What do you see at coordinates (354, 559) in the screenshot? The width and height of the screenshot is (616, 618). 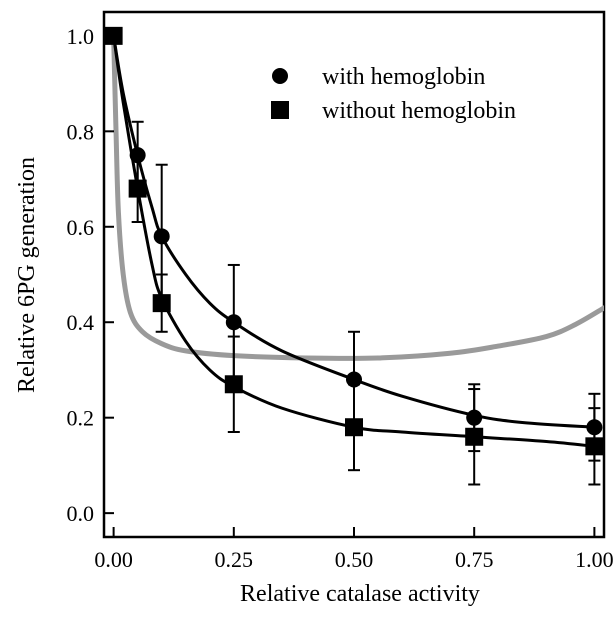 I see `x-tick-label-2: 0.50` at bounding box center [354, 559].